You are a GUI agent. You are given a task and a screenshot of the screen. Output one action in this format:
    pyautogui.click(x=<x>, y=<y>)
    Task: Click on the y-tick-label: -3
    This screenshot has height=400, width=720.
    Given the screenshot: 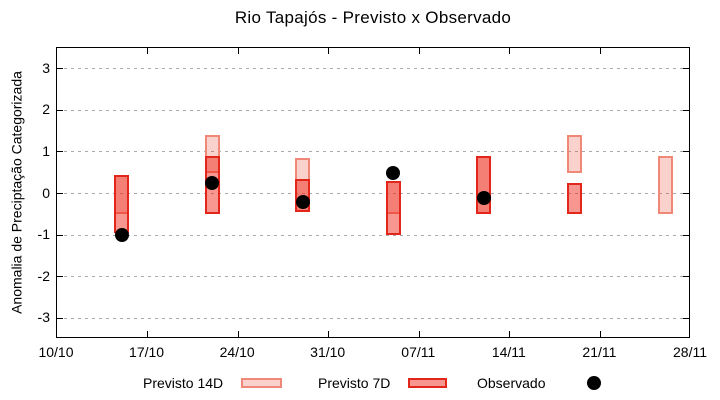 What is the action you would take?
    pyautogui.click(x=43, y=317)
    